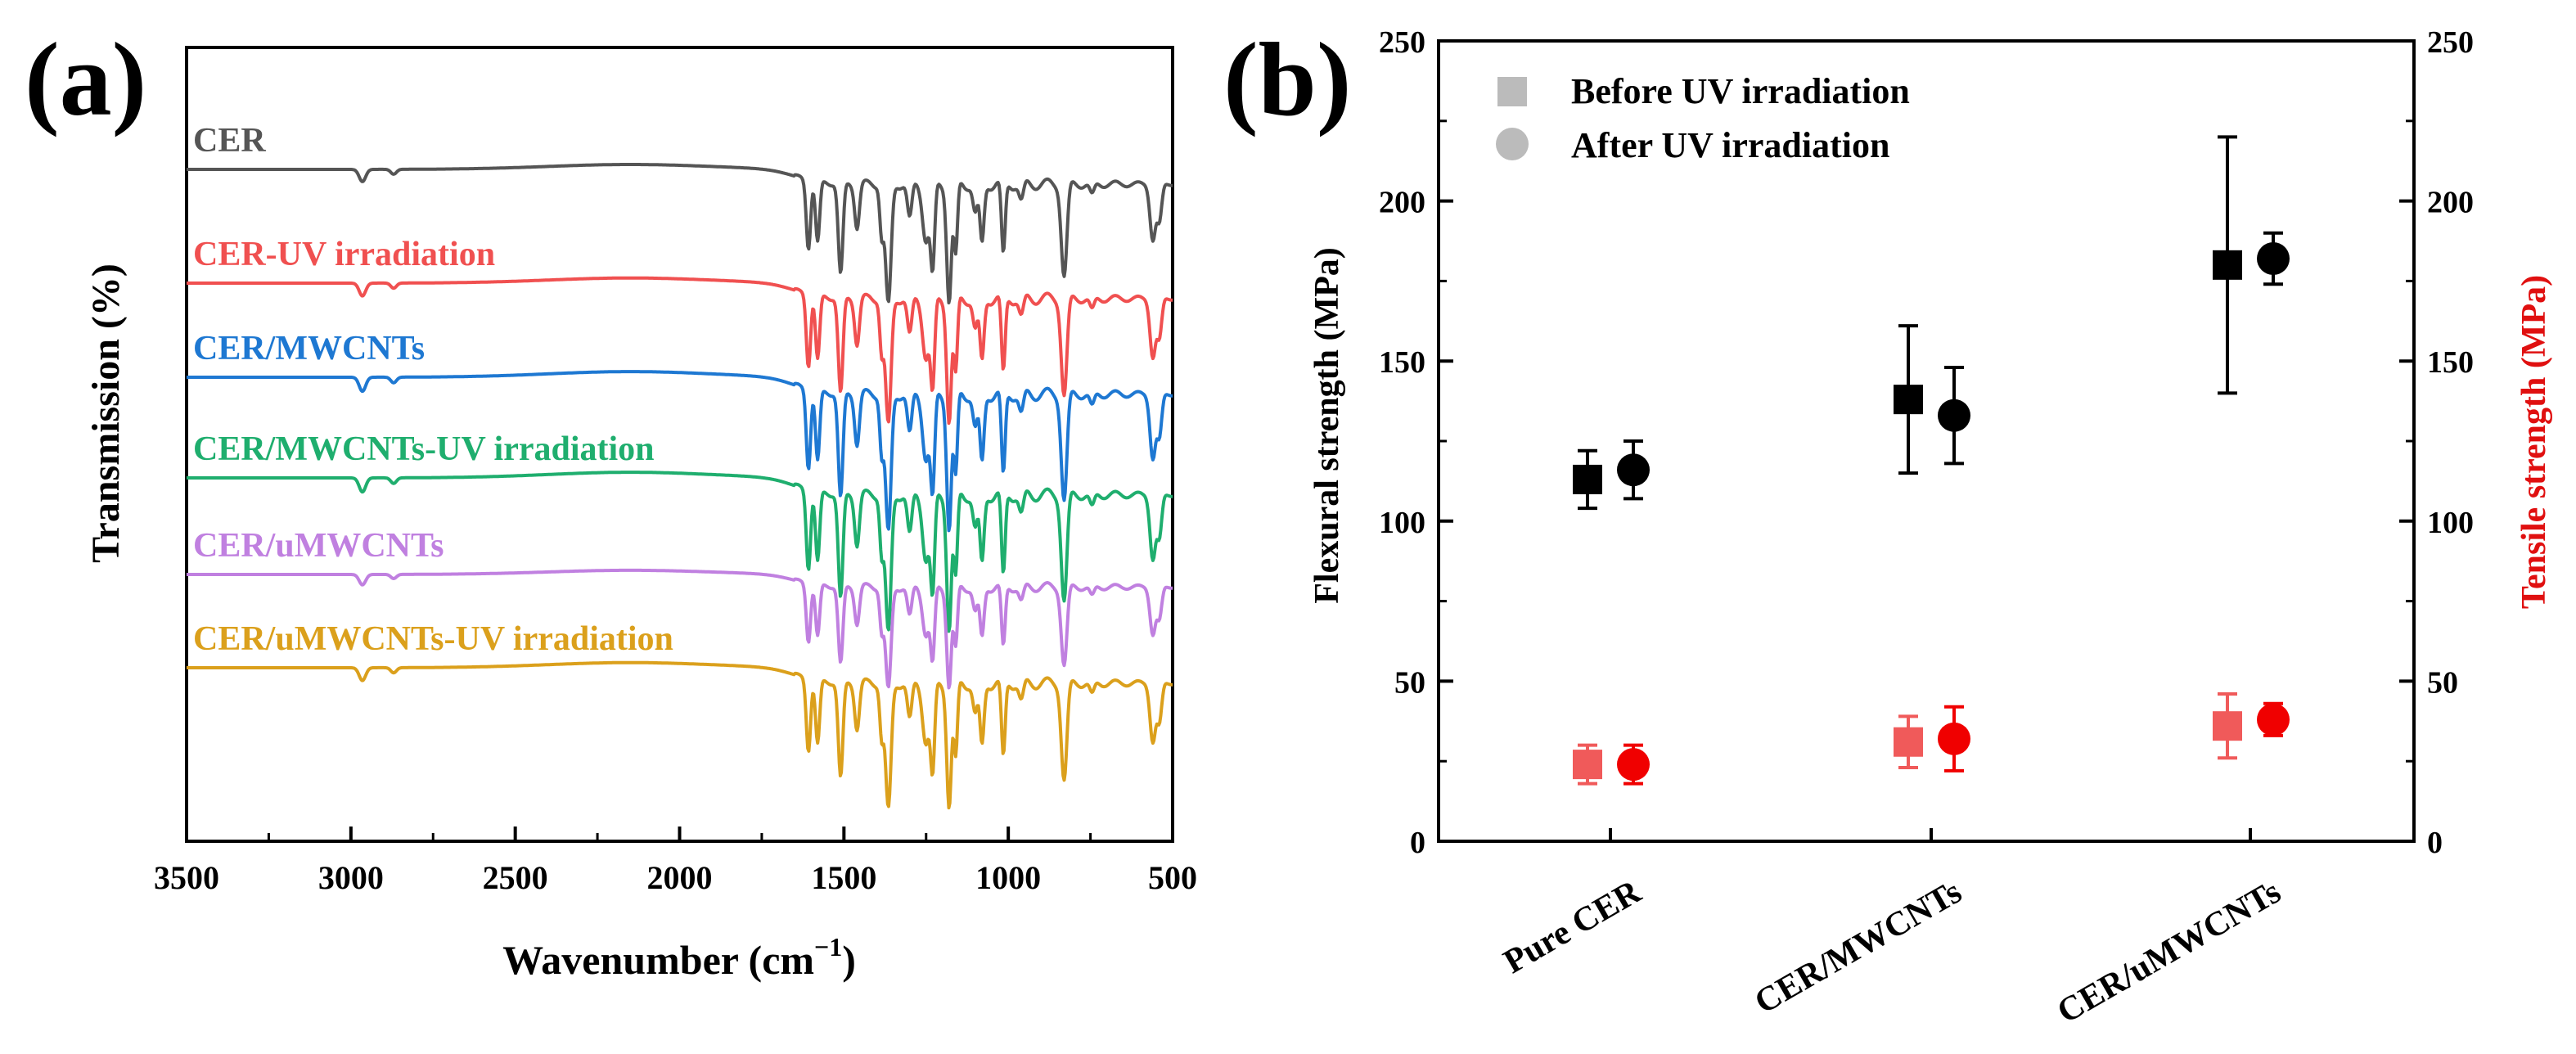 Image resolution: width=2576 pixels, height=1054 pixels. Describe the element at coordinates (1402, 523) in the screenshot. I see `left-y-tick-label: 100` at that location.